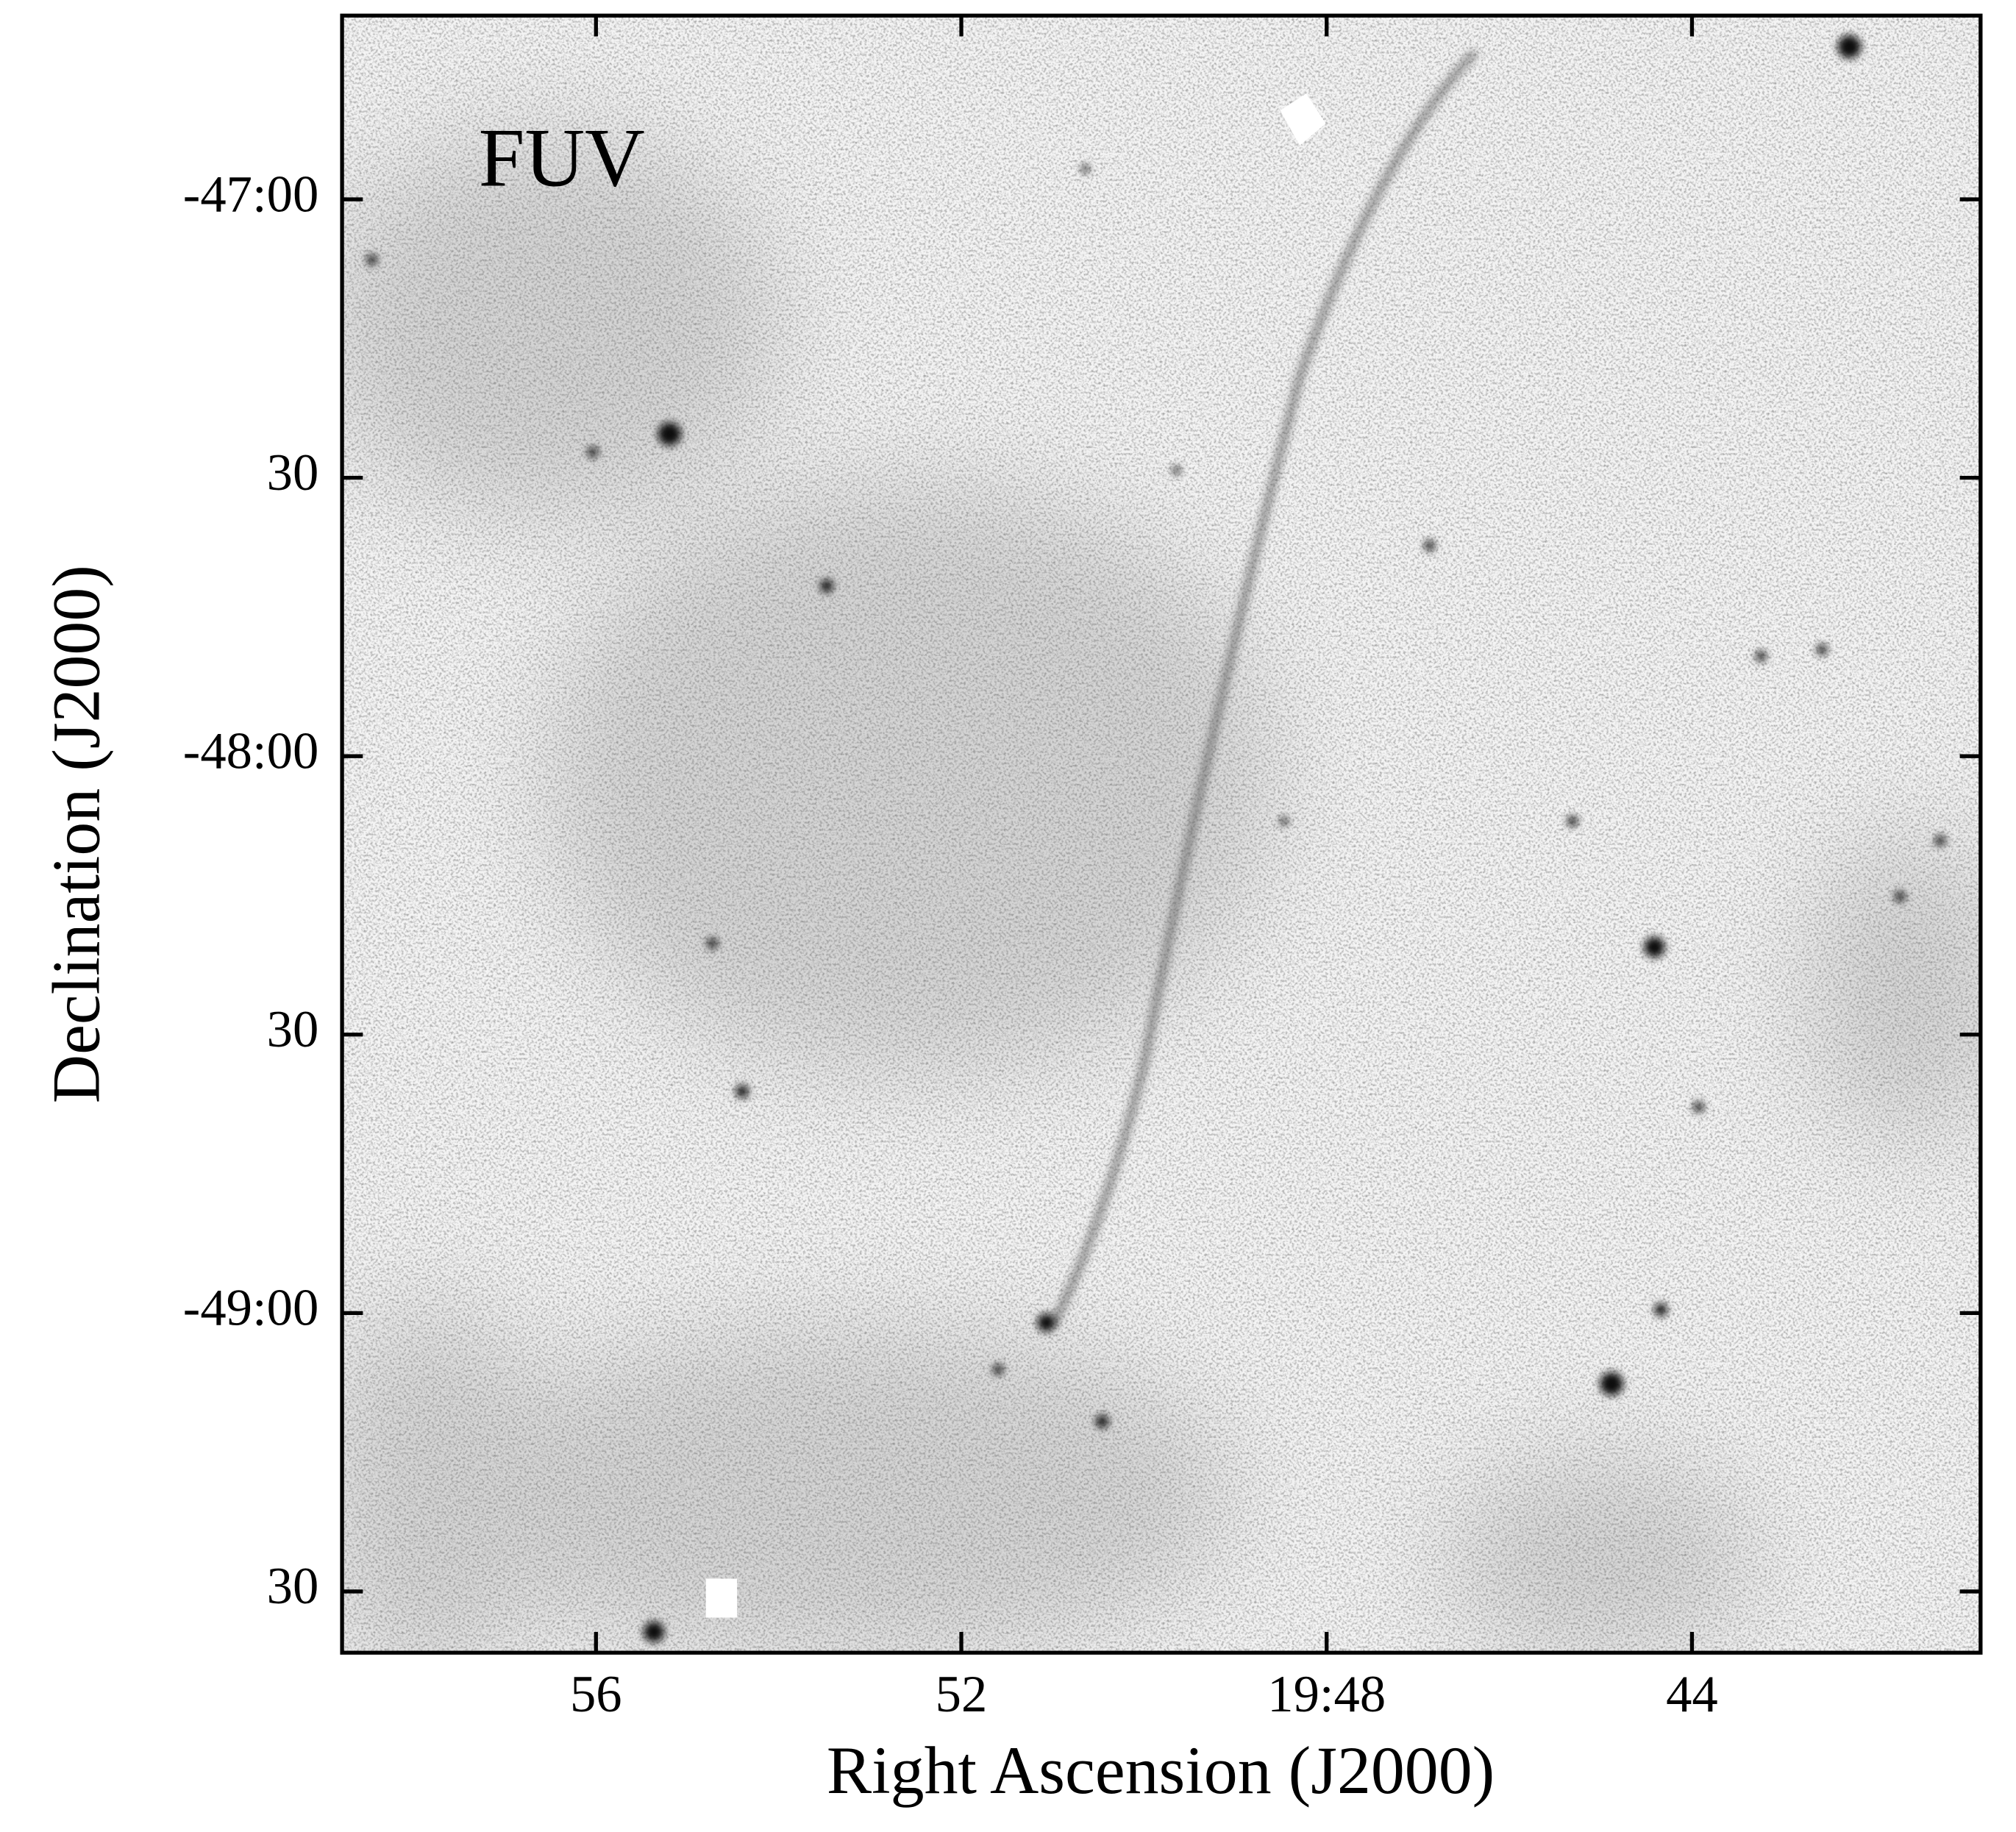 This screenshot has height=1832, width=2016. I want to click on x-axis-label: Right Ascension (J2000), so click(1161, 1770).